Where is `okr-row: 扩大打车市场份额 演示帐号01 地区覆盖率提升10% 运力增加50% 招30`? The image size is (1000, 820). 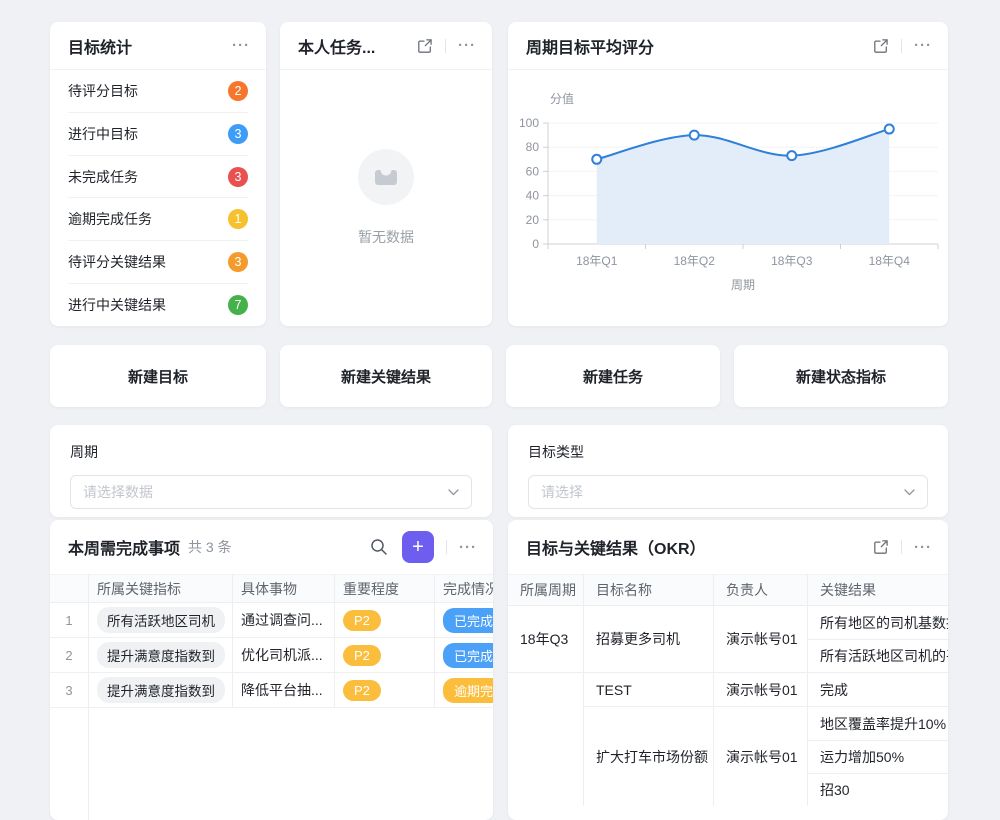 okr-row: 扩大打车市场份额 演示帐号01 地区覆盖率提升10% 运力增加50% 招30 is located at coordinates (728, 756).